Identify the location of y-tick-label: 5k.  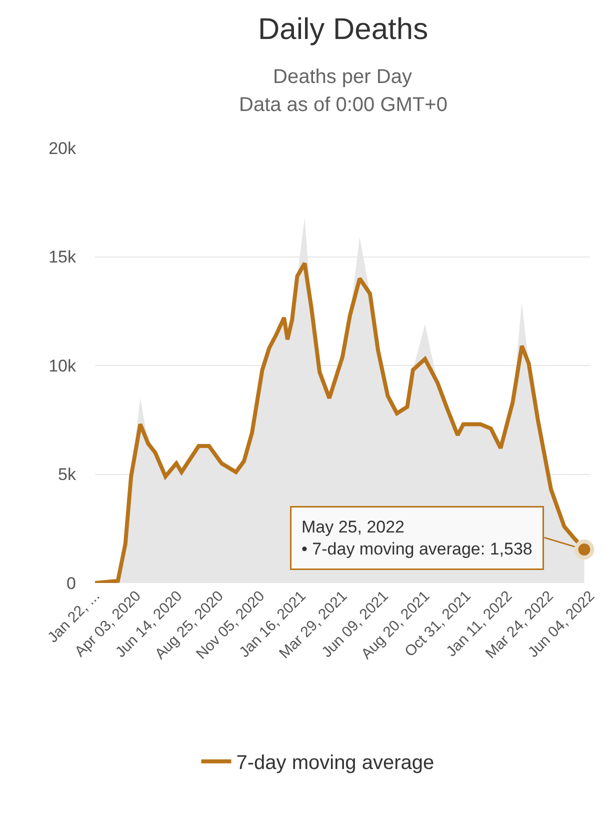
(67, 474).